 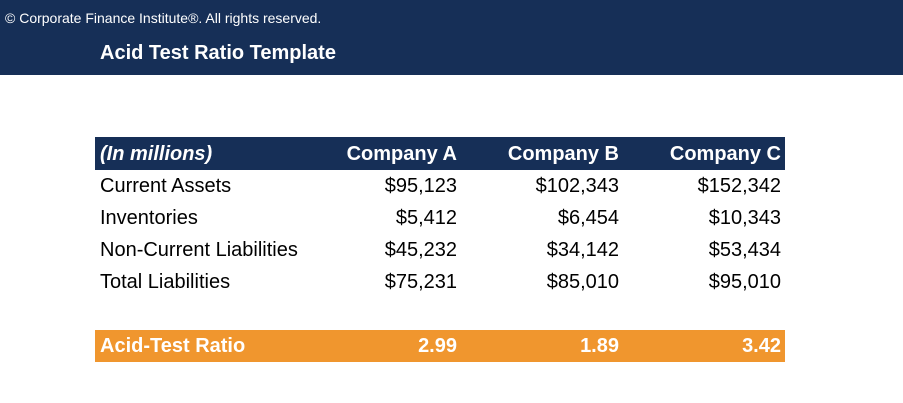 I want to click on cell: $10,343, so click(x=744, y=218).